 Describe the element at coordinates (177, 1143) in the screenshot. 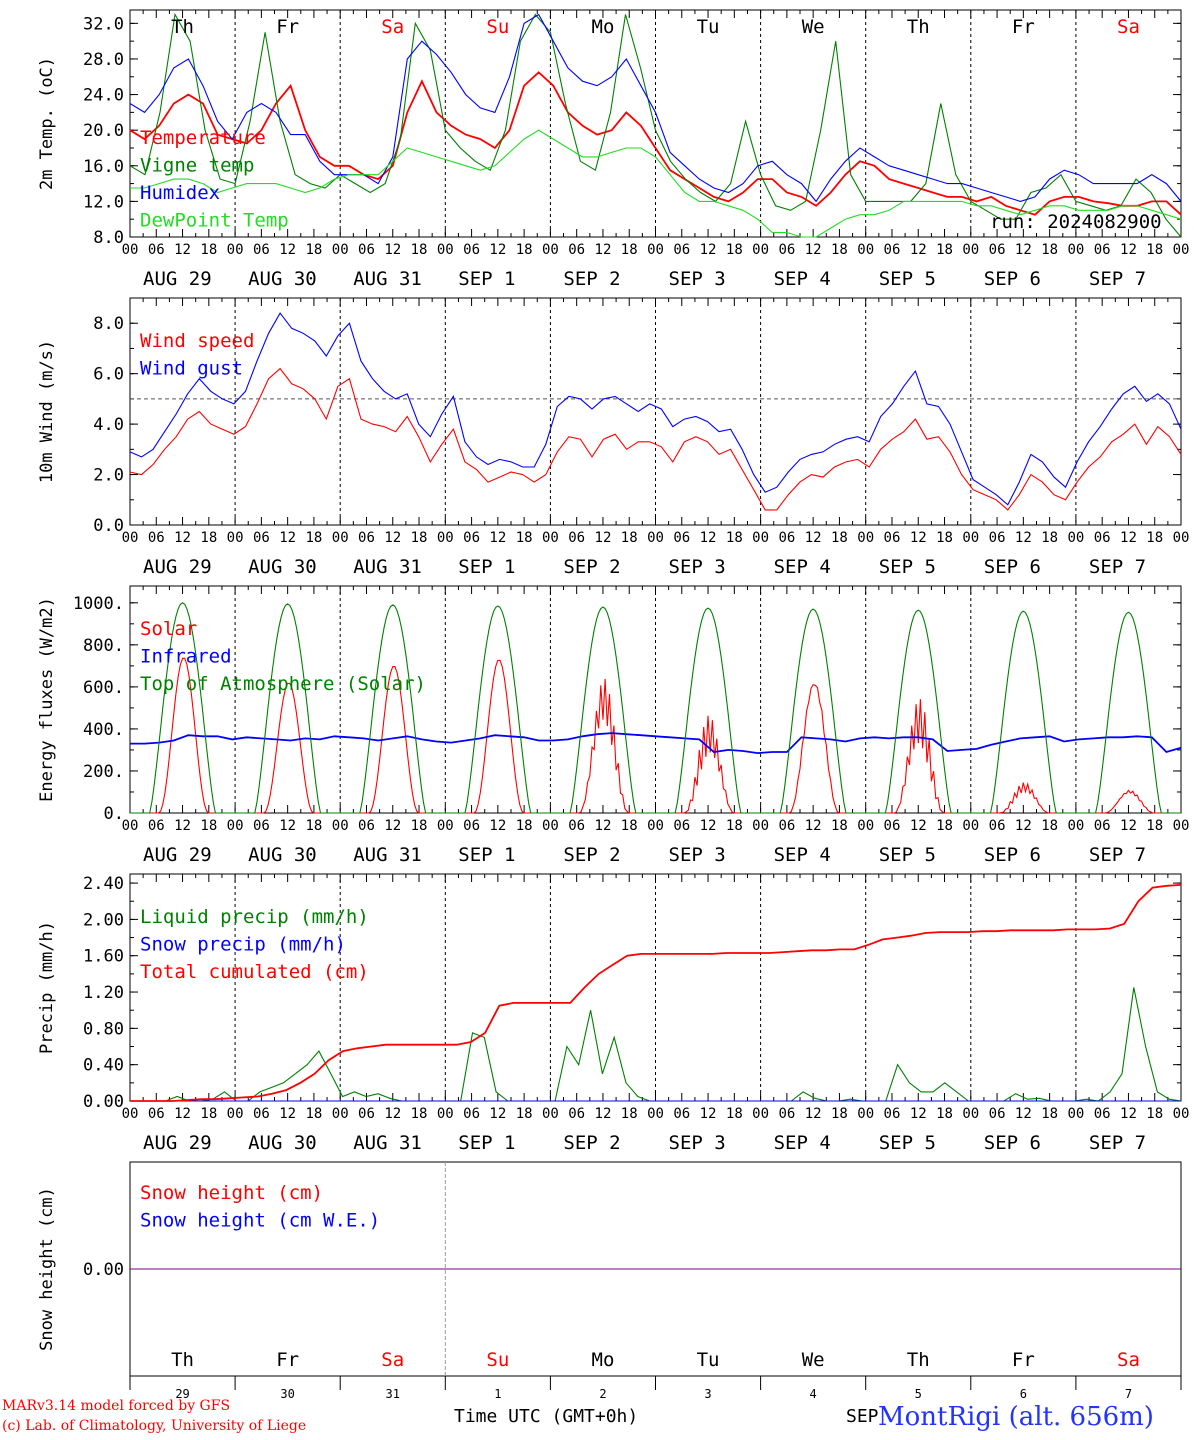

I see `date-label: AUG 29` at that location.